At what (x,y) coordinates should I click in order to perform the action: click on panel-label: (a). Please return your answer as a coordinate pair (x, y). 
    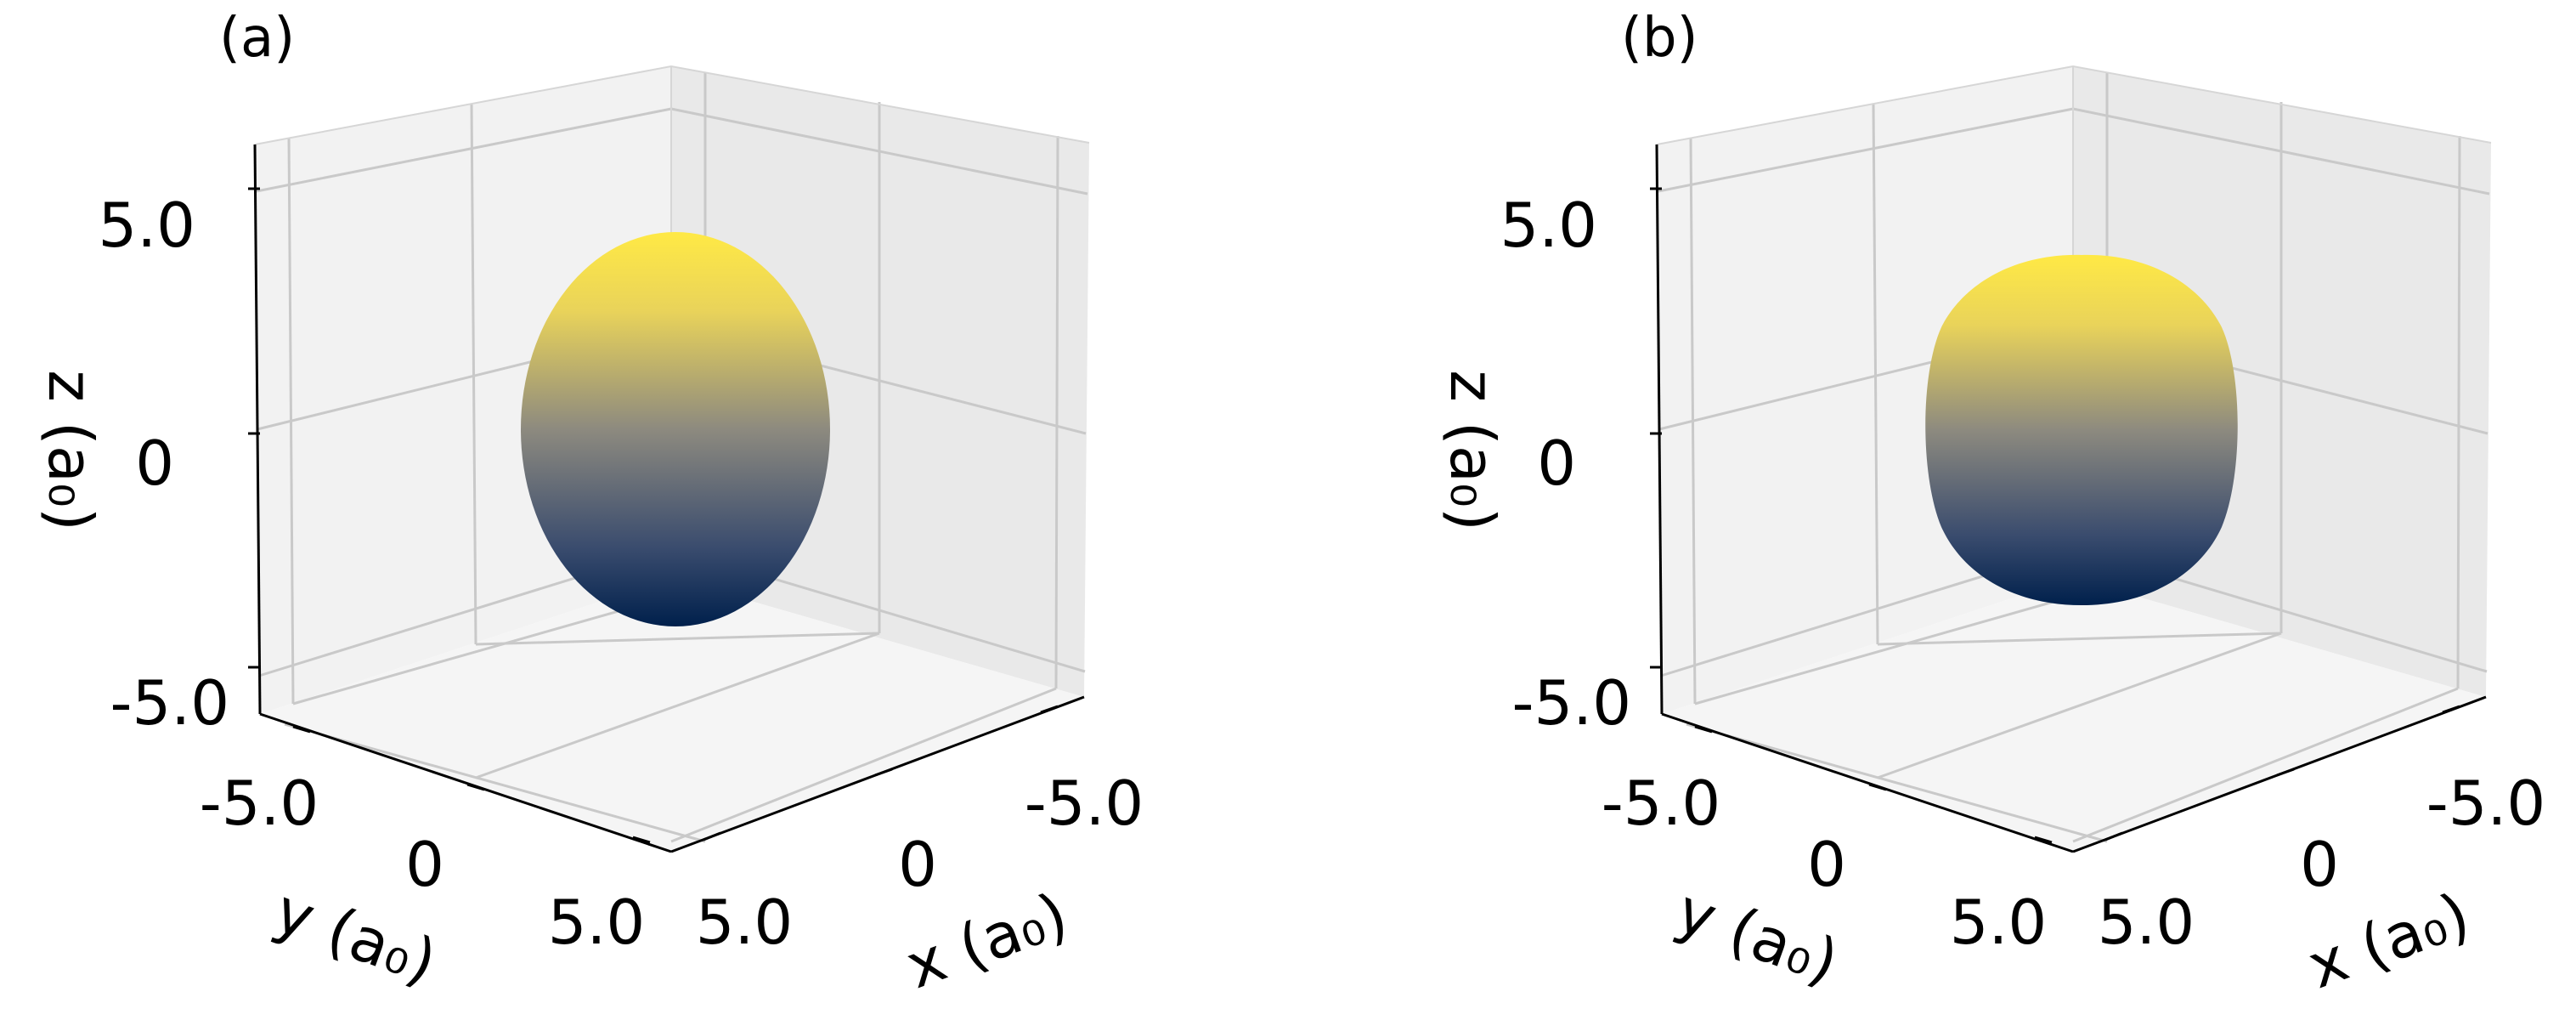
    Looking at the image, I should click on (257, 38).